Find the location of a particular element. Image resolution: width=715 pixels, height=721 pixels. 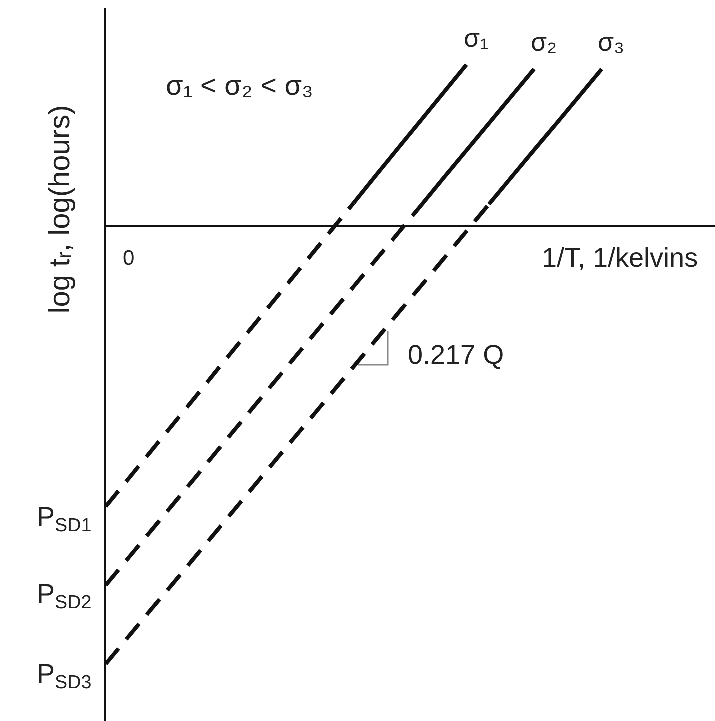

text: P$_{SD1}$ is located at coordinates (64, 519).